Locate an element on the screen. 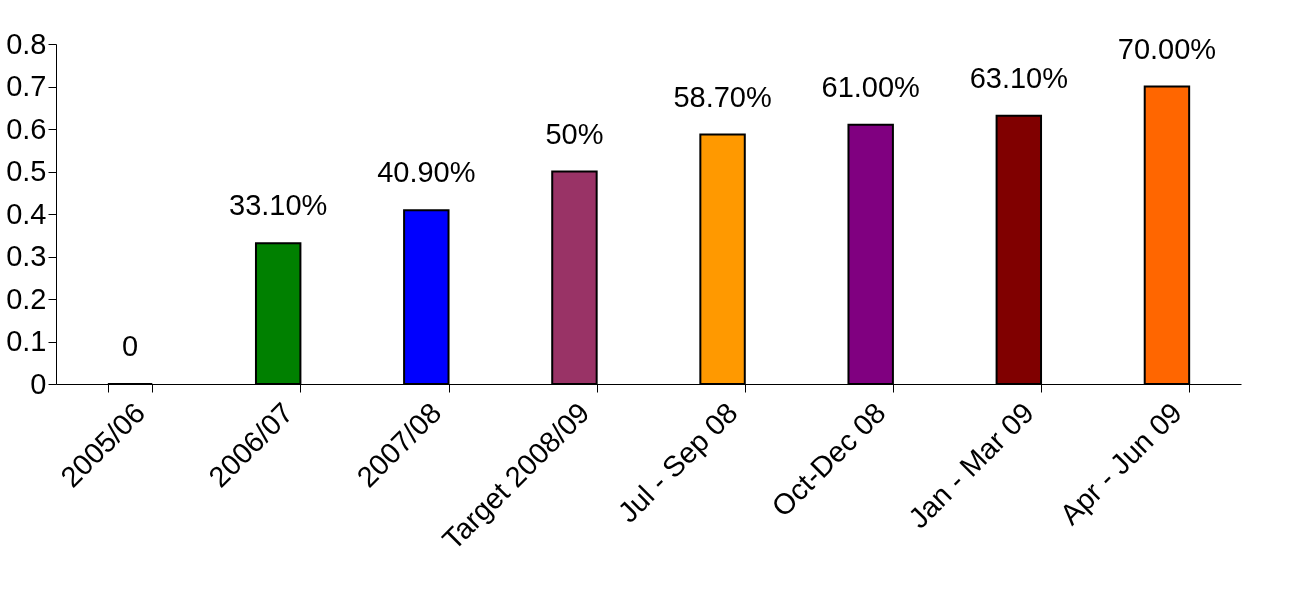  data-label: 50% is located at coordinates (574, 133).